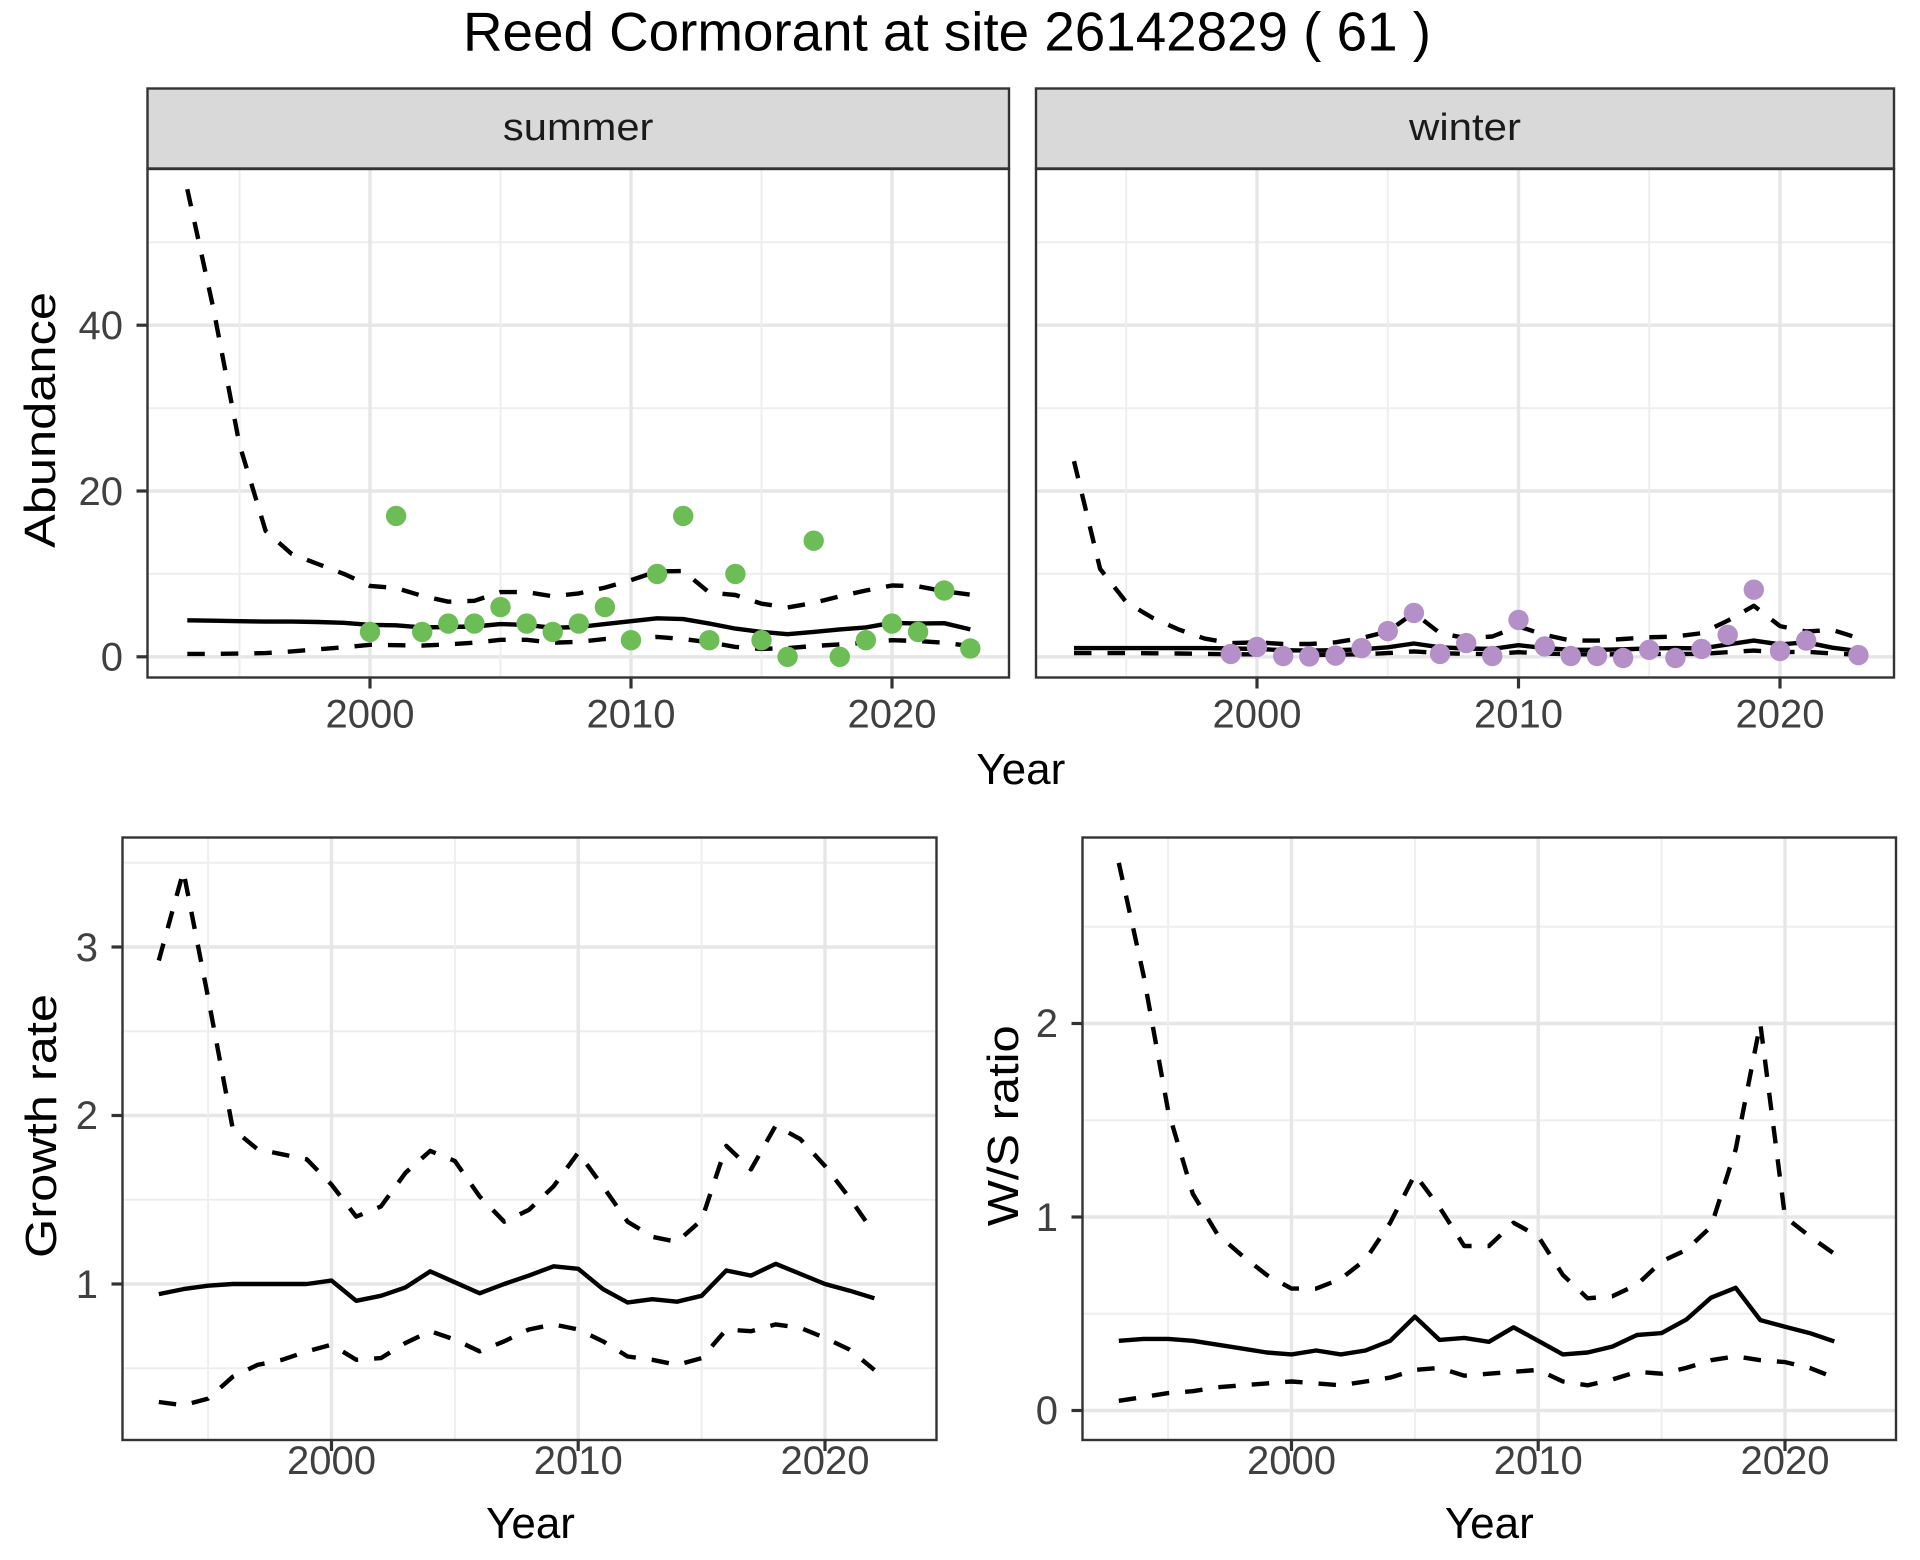  Describe the element at coordinates (947, 32) in the screenshot. I see `svg-text:Reed Cormorant at site 2614282: Reed Cormorant at site 26142829 ( 61 )` at that location.